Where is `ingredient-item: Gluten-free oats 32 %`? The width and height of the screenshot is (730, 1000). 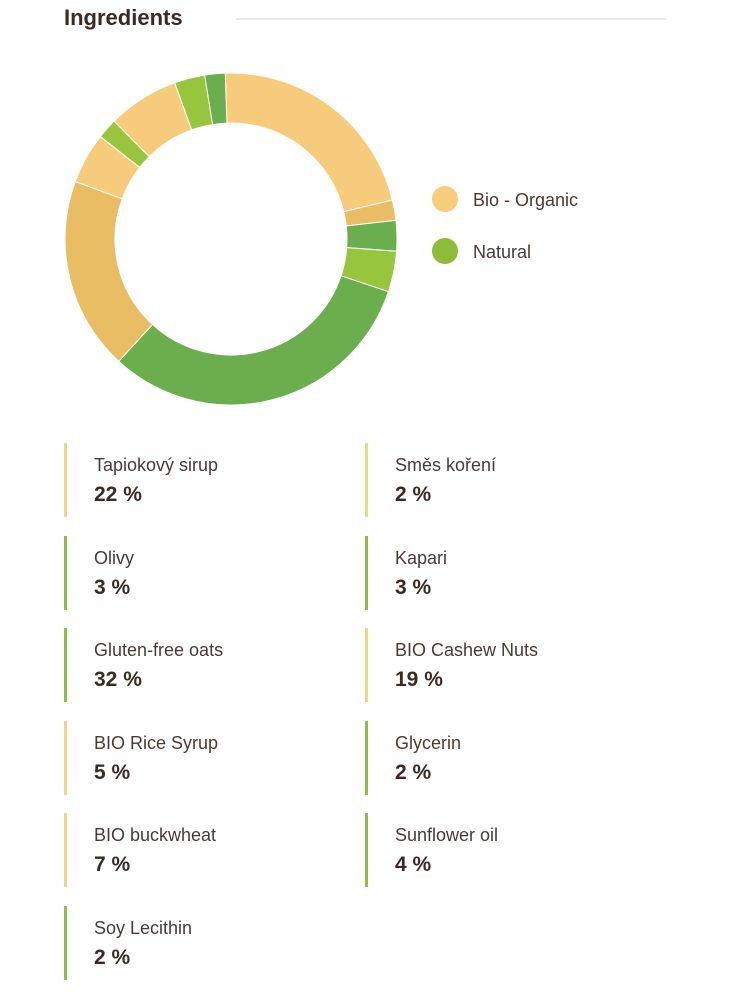 ingredient-item: Gluten-free oats 32 % is located at coordinates (204, 665).